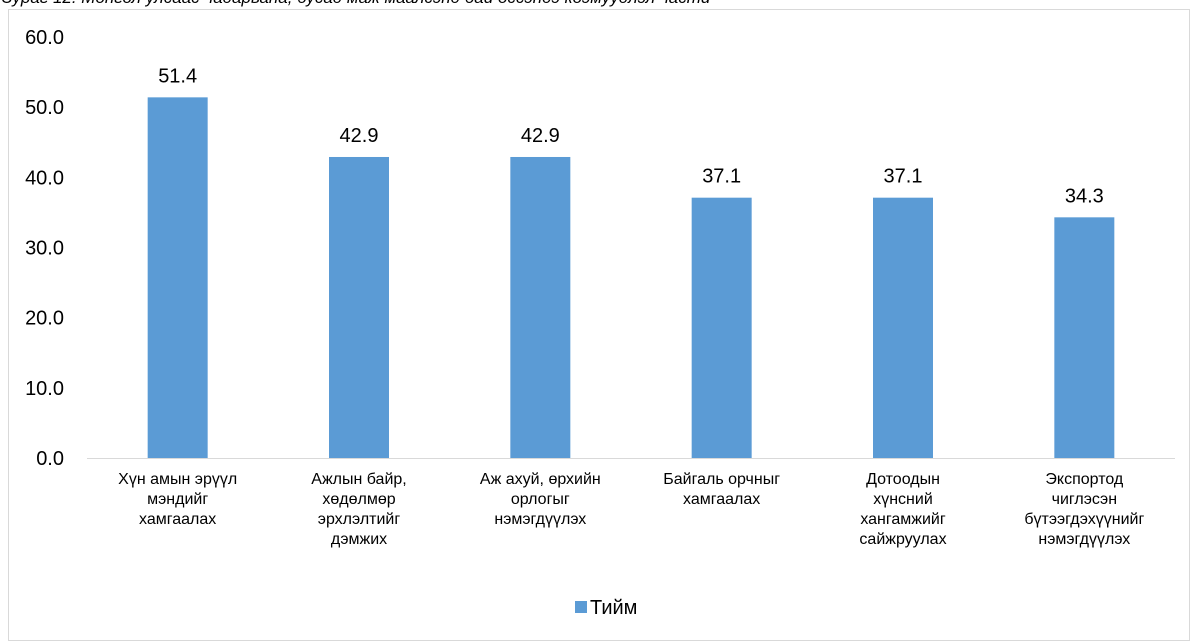  What do you see at coordinates (358, 499) in the screenshot?
I see `x-category-label-line: хөдөлмөр` at bounding box center [358, 499].